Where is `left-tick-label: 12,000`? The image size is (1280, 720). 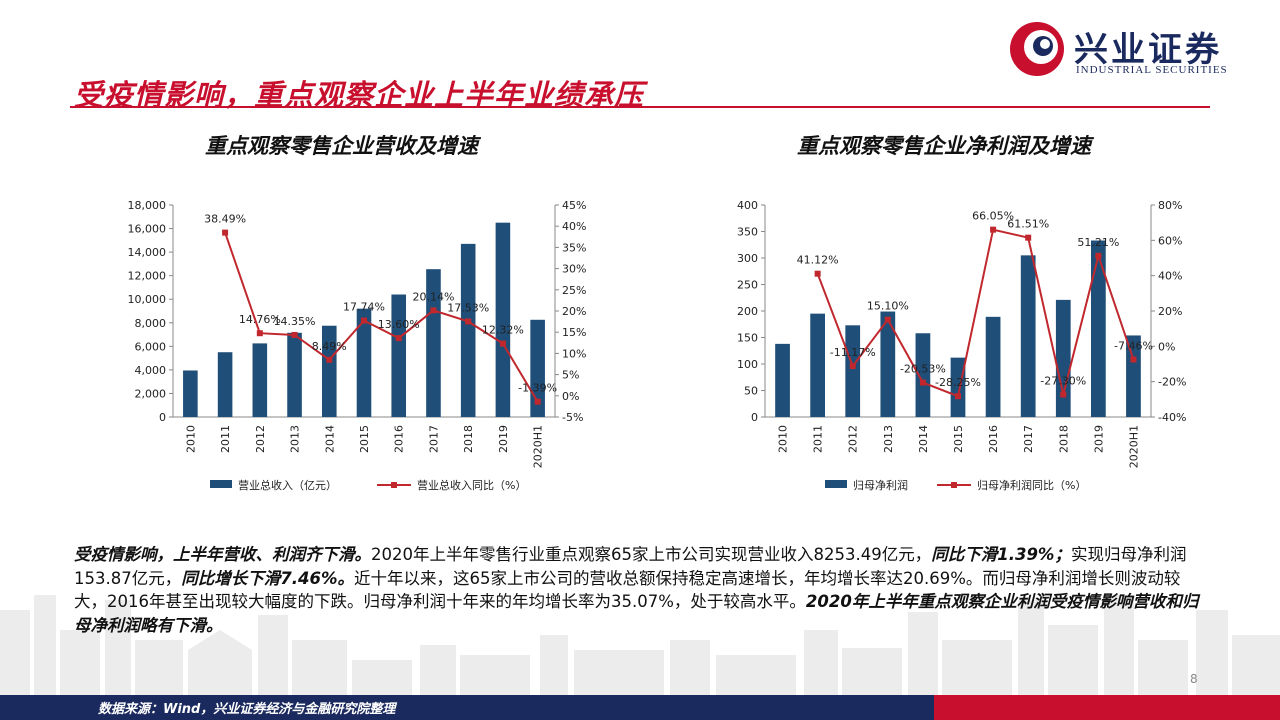
left-tick-label: 12,000 is located at coordinates (147, 276).